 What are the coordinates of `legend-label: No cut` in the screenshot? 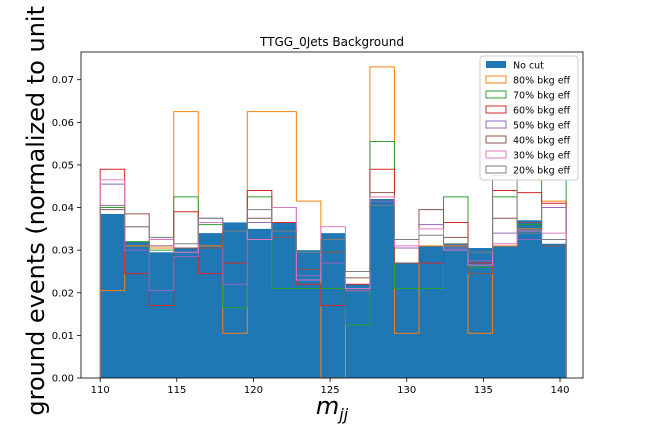 It's located at (528, 66).